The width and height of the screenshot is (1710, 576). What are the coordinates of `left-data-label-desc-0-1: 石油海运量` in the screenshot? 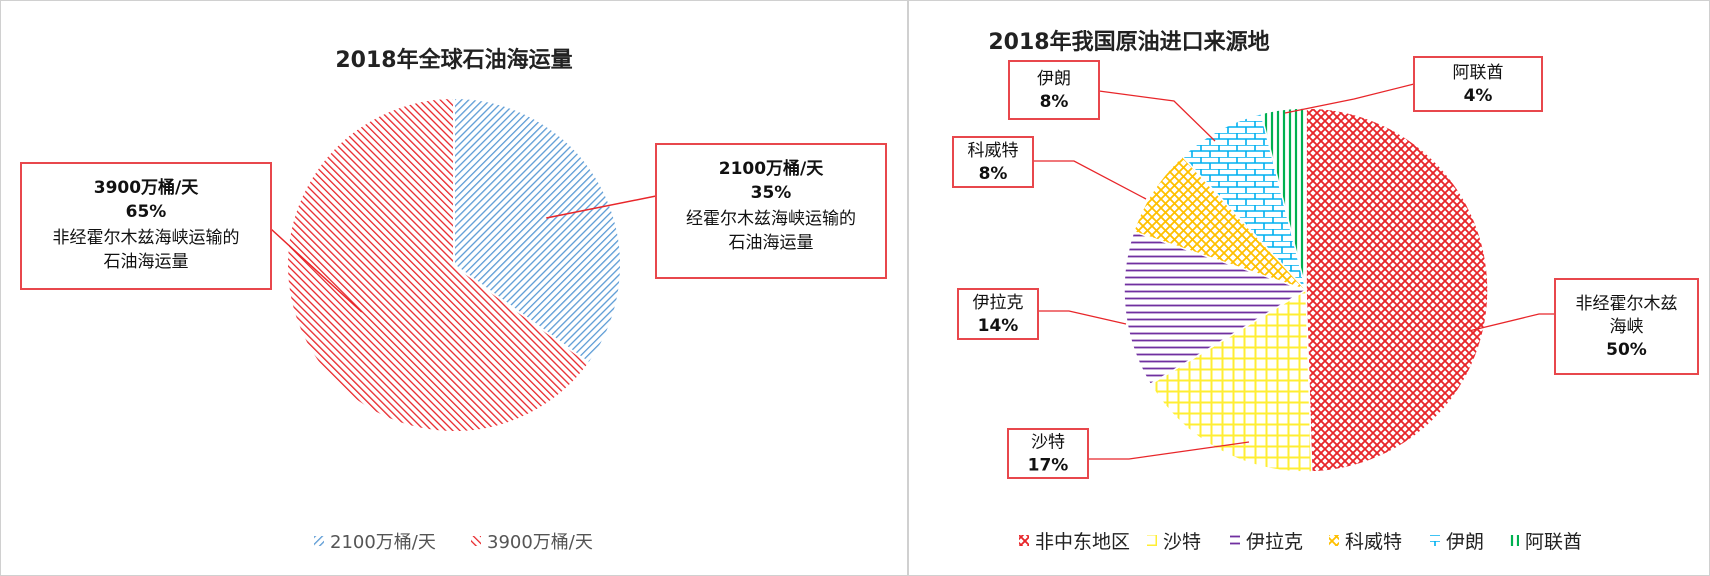 It's located at (771, 243).